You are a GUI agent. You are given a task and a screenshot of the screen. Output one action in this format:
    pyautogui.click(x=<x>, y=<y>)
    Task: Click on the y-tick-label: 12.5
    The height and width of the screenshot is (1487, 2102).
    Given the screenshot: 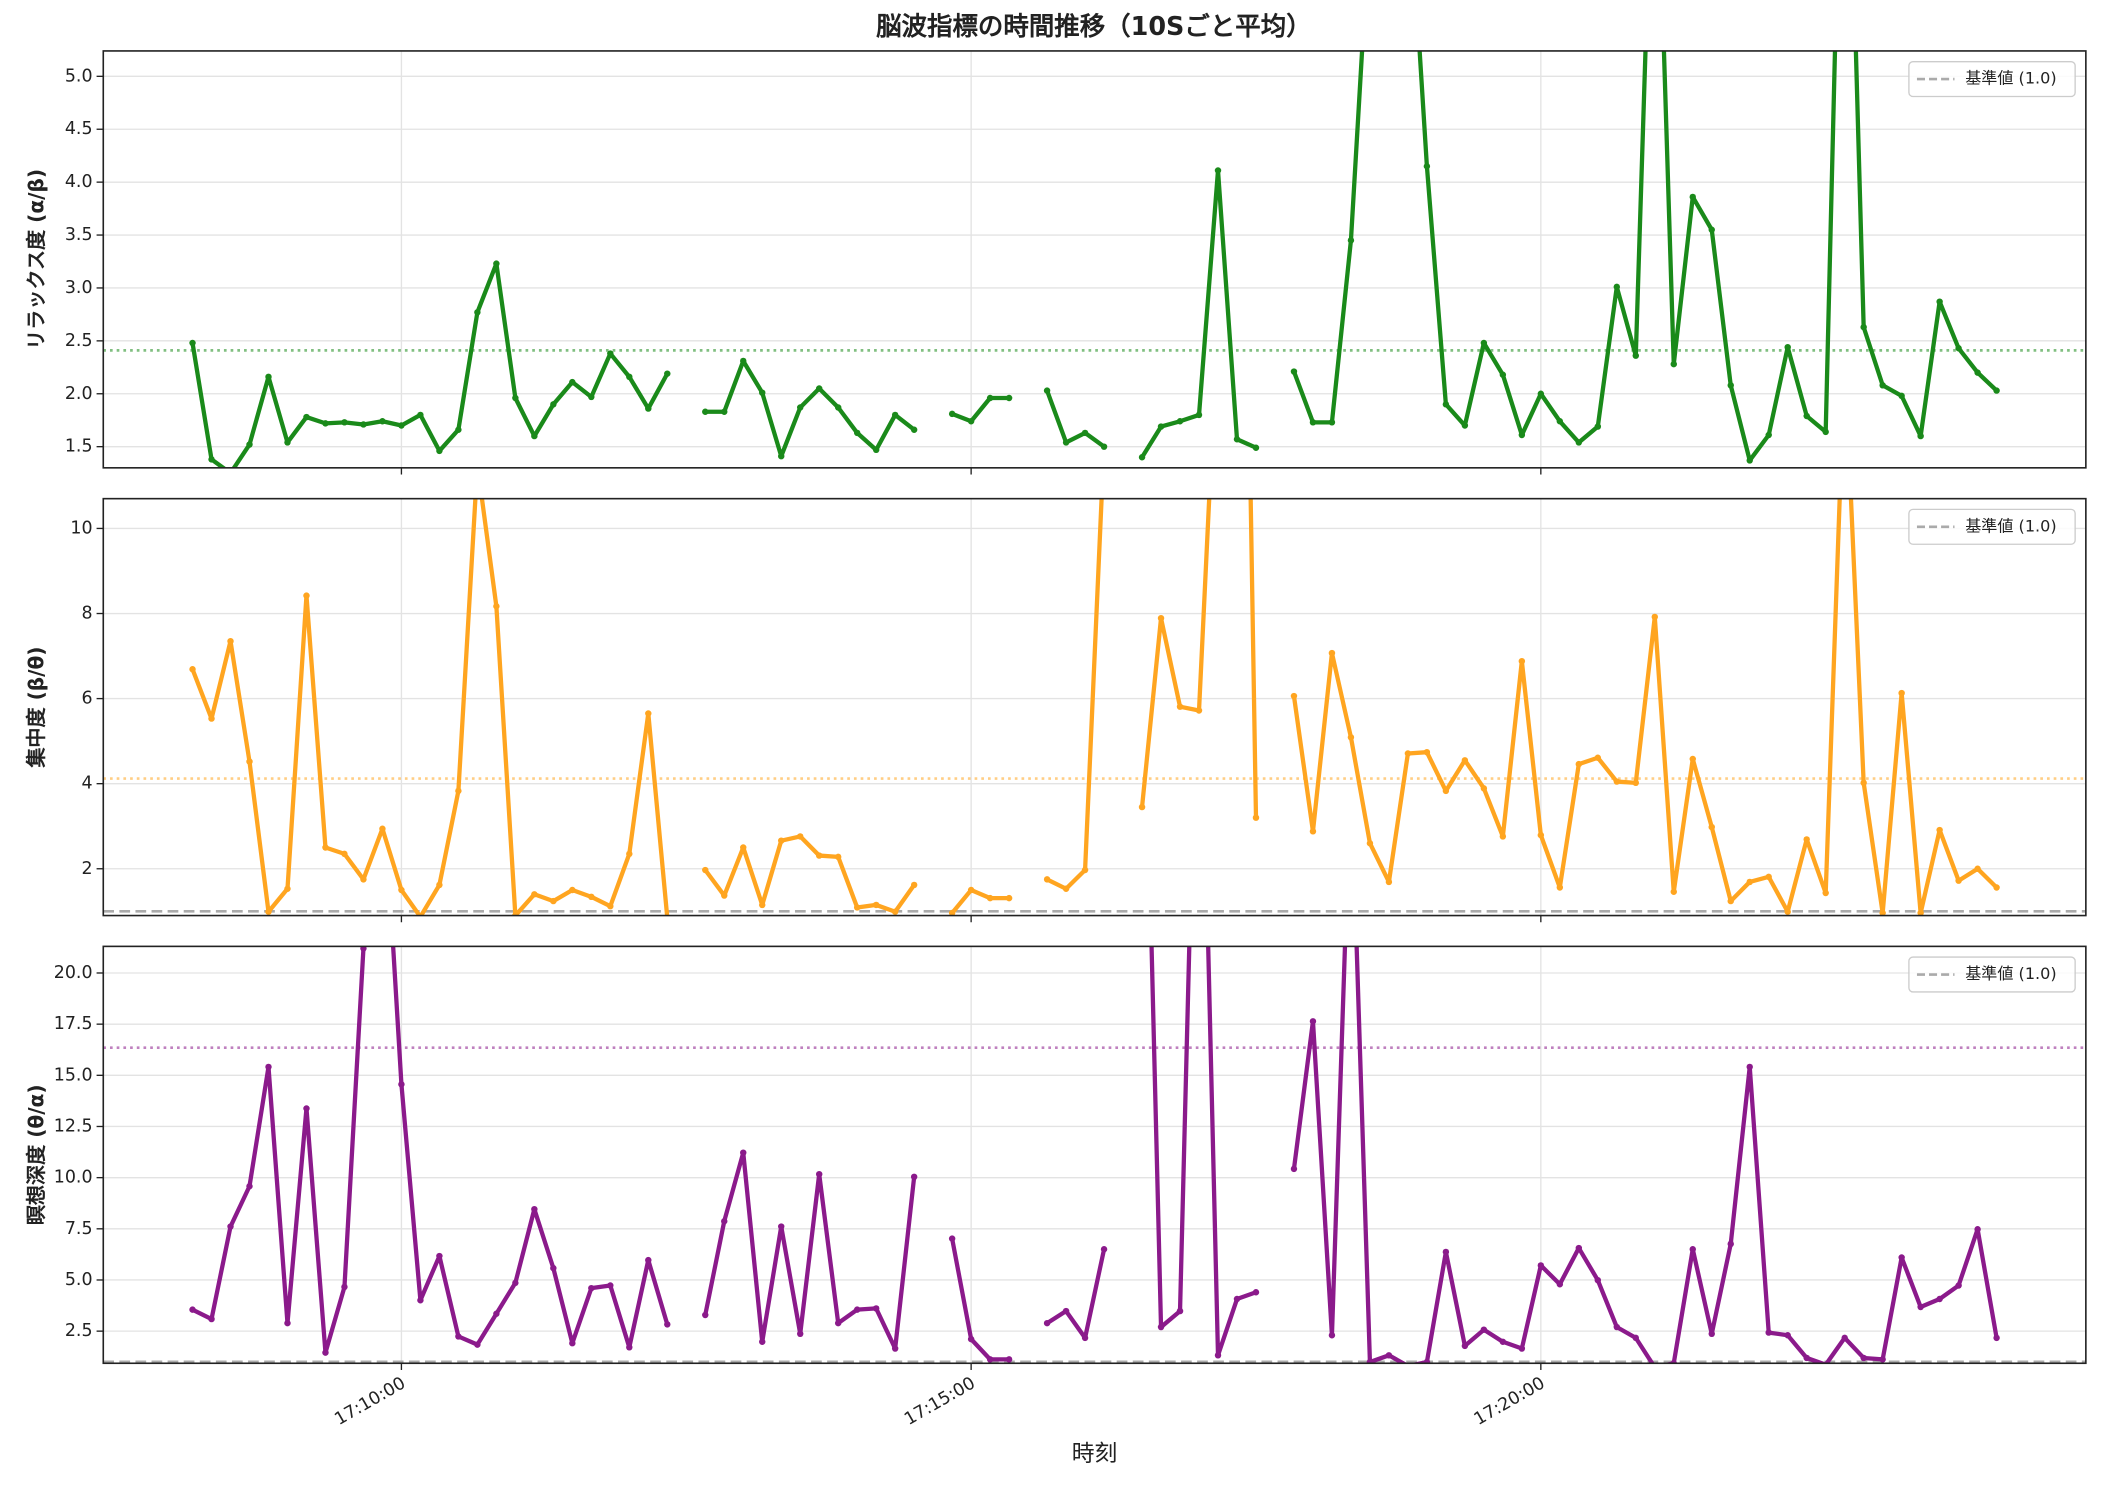 What is the action you would take?
    pyautogui.click(x=73, y=1126)
    